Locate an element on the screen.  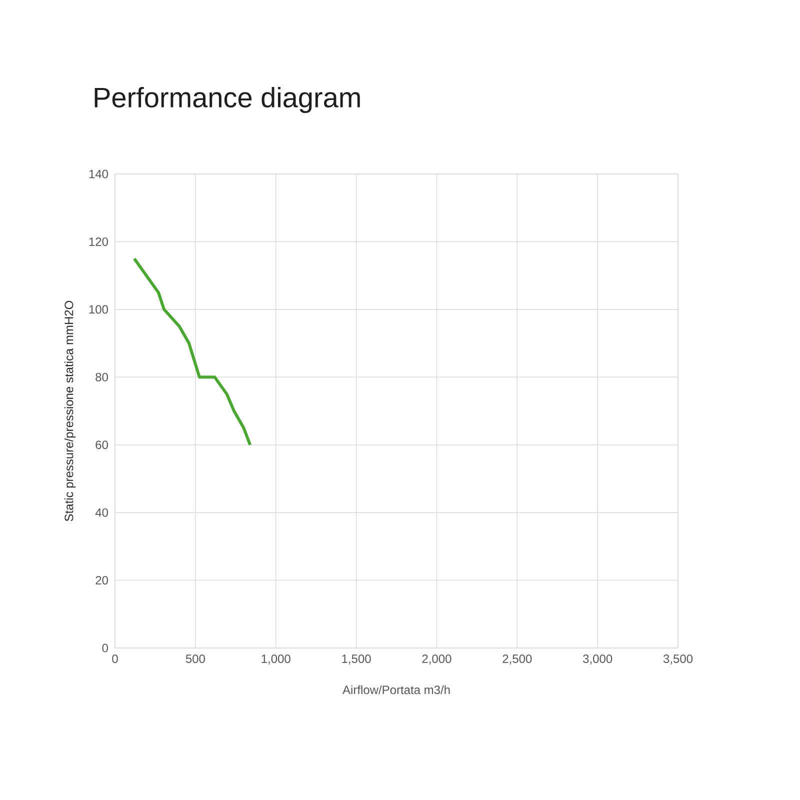
x-tick-label: 3,500 is located at coordinates (678, 659).